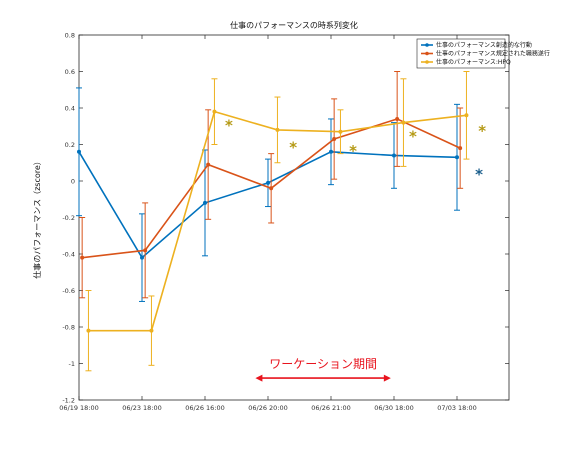 This screenshot has width=576, height=449. What do you see at coordinates (142, 408) in the screenshot?
I see `x-tick-label: 06/23 18:00` at bounding box center [142, 408].